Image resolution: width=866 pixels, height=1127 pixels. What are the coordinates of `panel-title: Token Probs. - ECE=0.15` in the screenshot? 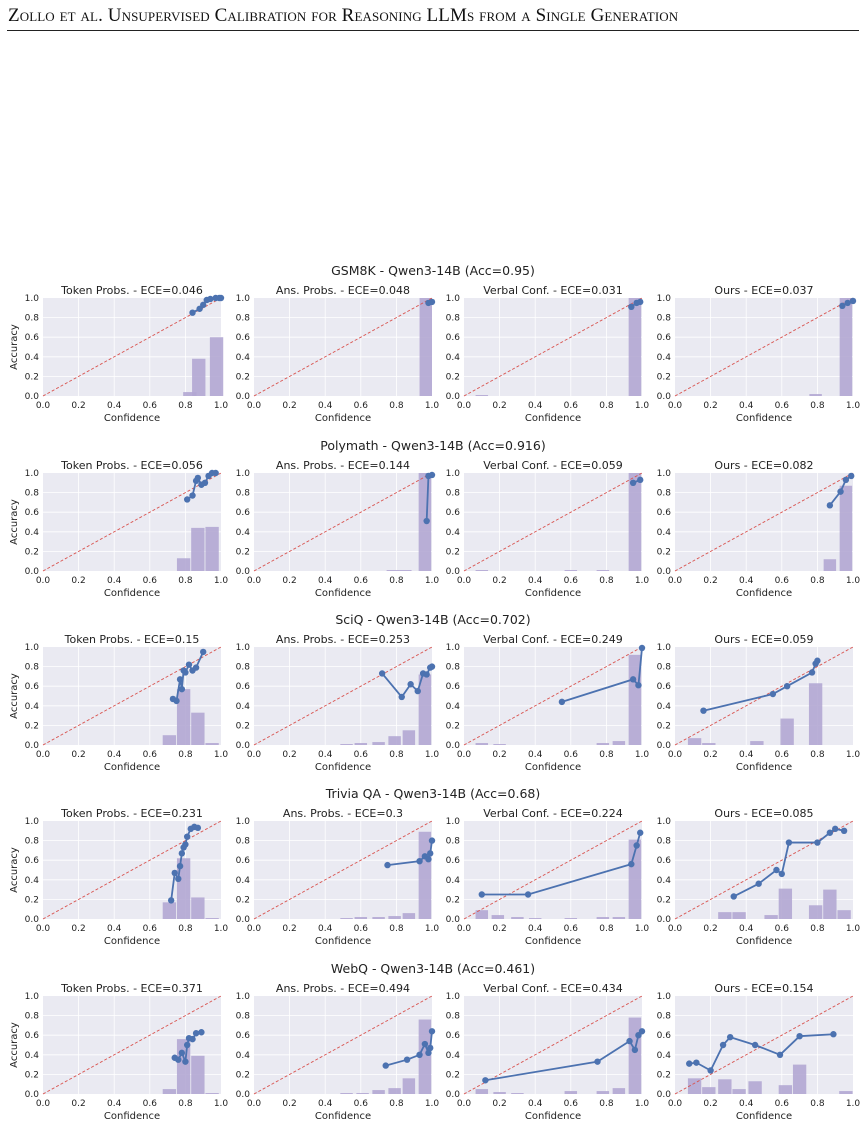 It's located at (132, 639).